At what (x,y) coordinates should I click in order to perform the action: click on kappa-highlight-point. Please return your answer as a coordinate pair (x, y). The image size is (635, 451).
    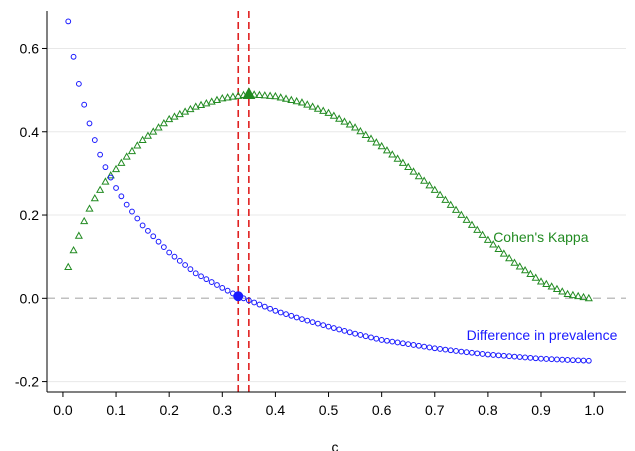
    Looking at the image, I should click on (249, 93).